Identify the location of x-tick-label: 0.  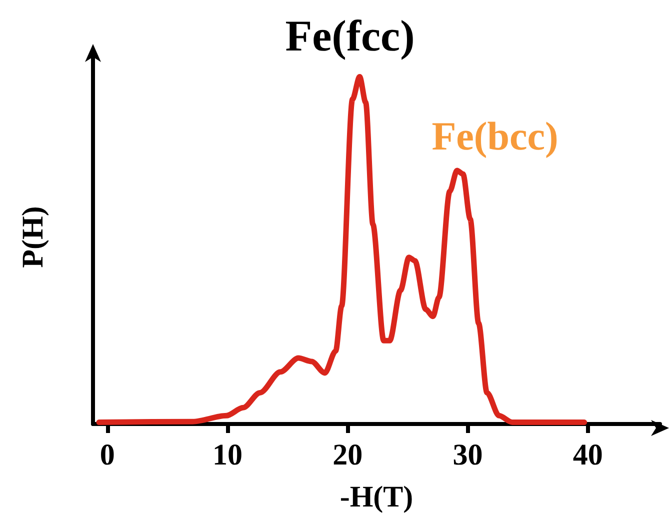
(107, 455).